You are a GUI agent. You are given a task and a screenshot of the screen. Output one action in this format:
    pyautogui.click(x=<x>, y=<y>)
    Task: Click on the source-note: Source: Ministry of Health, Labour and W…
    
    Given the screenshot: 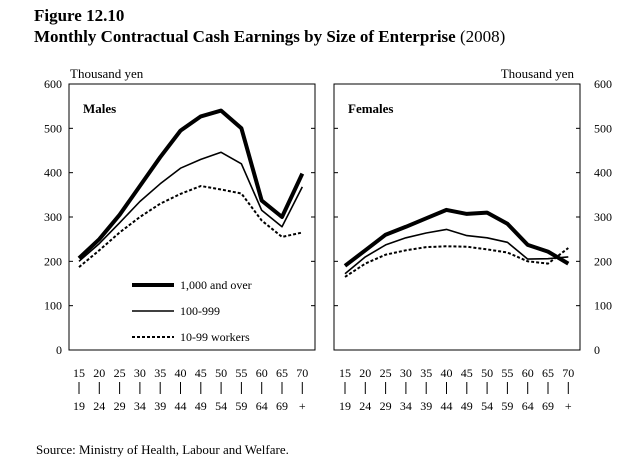 What is the action you would take?
    pyautogui.click(x=162, y=449)
    